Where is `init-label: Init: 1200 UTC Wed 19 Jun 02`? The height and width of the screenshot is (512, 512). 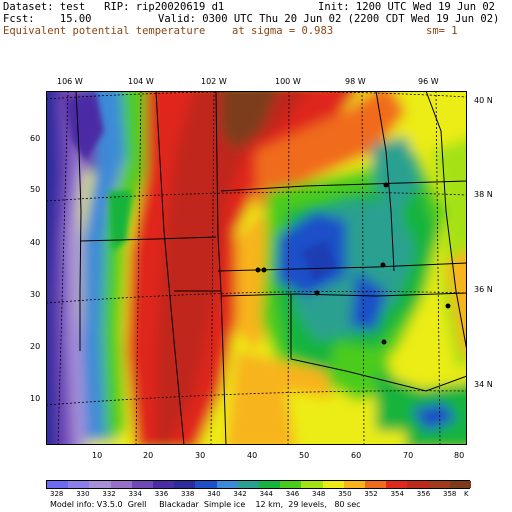 init-label: Init: 1200 UTC Wed 19 Jun 02 is located at coordinates (407, 7).